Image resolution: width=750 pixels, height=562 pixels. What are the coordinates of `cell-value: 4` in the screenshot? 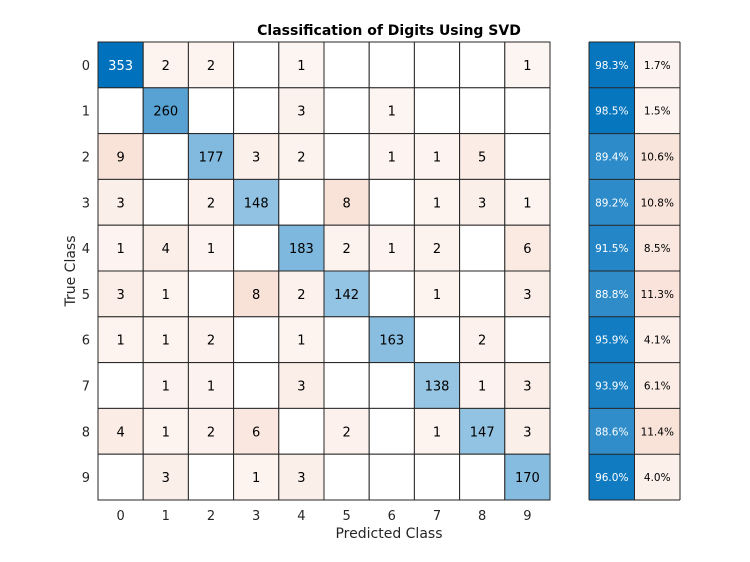 It's located at (120, 432).